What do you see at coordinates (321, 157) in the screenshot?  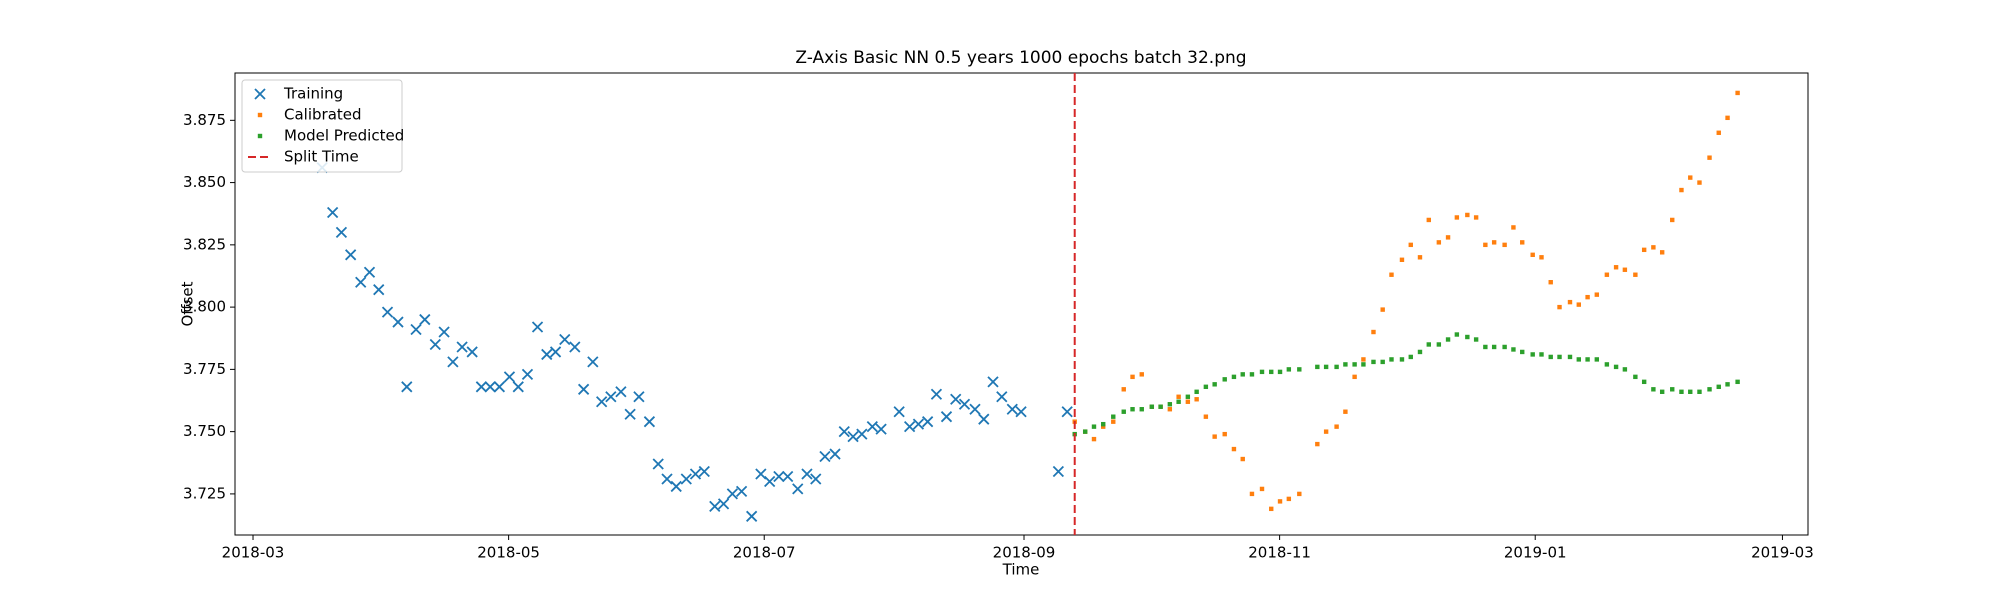 I see `legend-label: Split Time` at bounding box center [321, 157].